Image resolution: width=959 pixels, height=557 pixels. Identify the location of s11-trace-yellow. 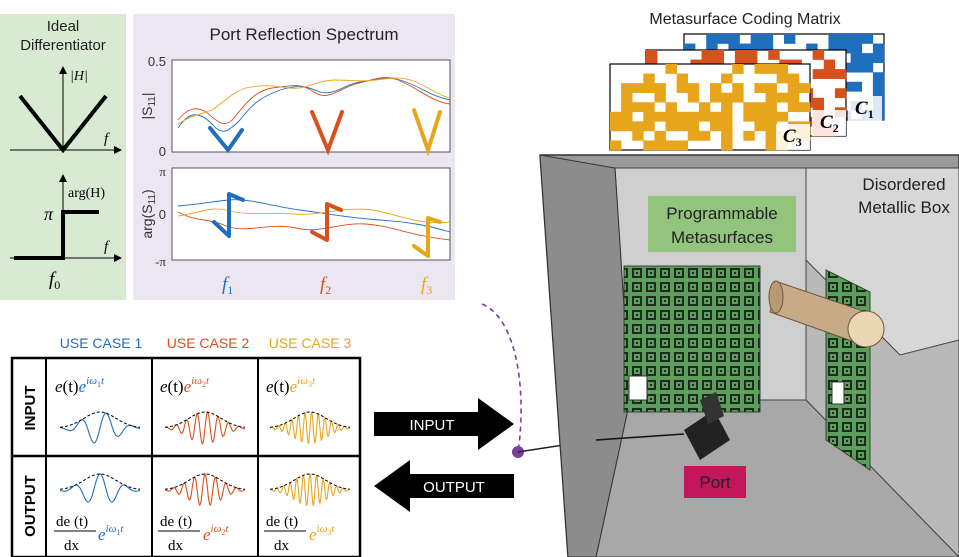
(314, 101).